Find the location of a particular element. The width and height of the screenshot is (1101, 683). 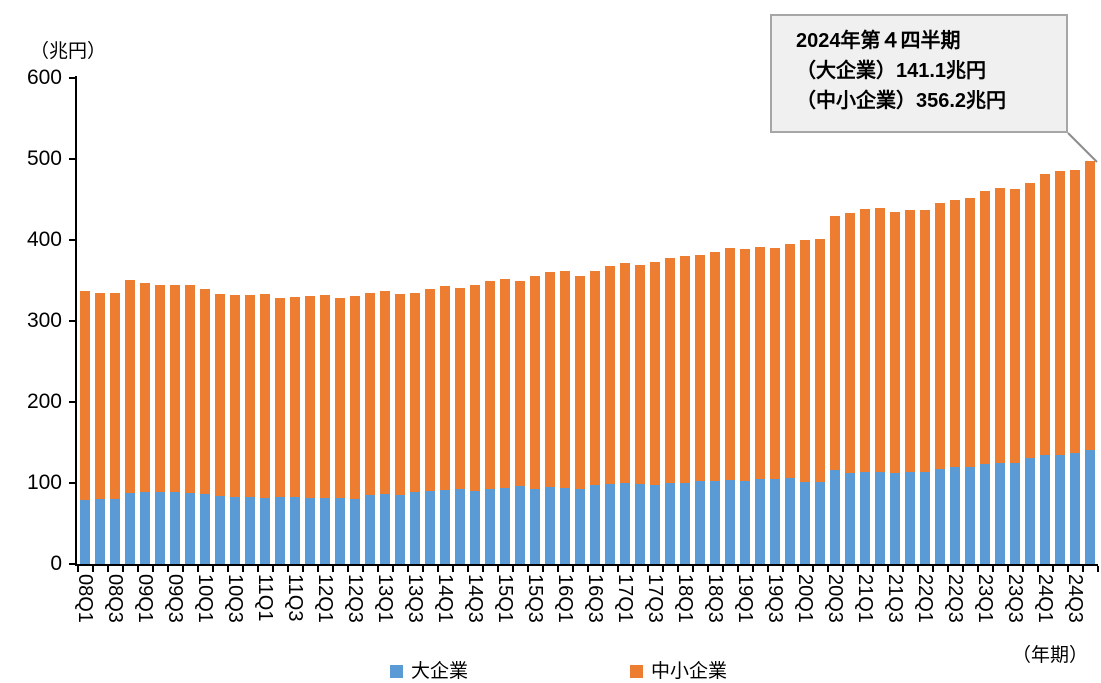

x-tick-label: 20Q3 is located at coordinates (834, 598).